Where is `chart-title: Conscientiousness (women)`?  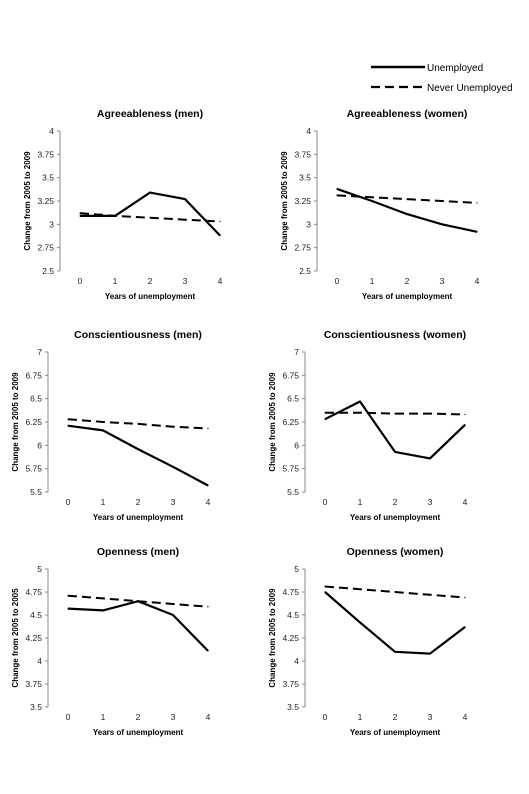 chart-title: Conscientiousness (women) is located at coordinates (395, 335).